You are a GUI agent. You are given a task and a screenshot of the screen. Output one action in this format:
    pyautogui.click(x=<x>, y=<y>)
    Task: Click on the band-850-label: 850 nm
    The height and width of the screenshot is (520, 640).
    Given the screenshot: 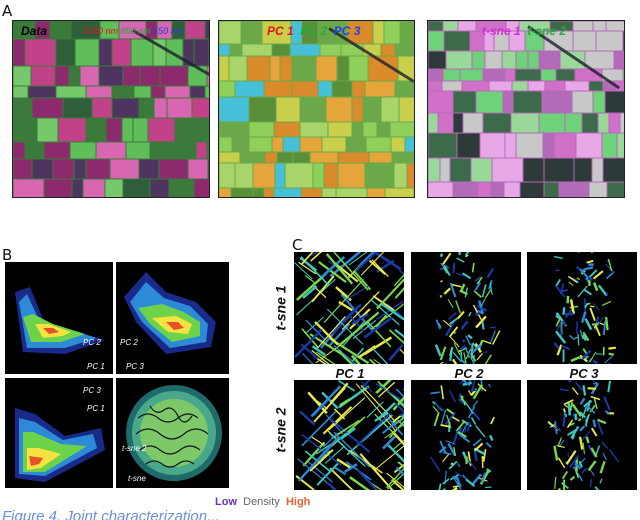 What is the action you would take?
    pyautogui.click(x=135, y=31)
    